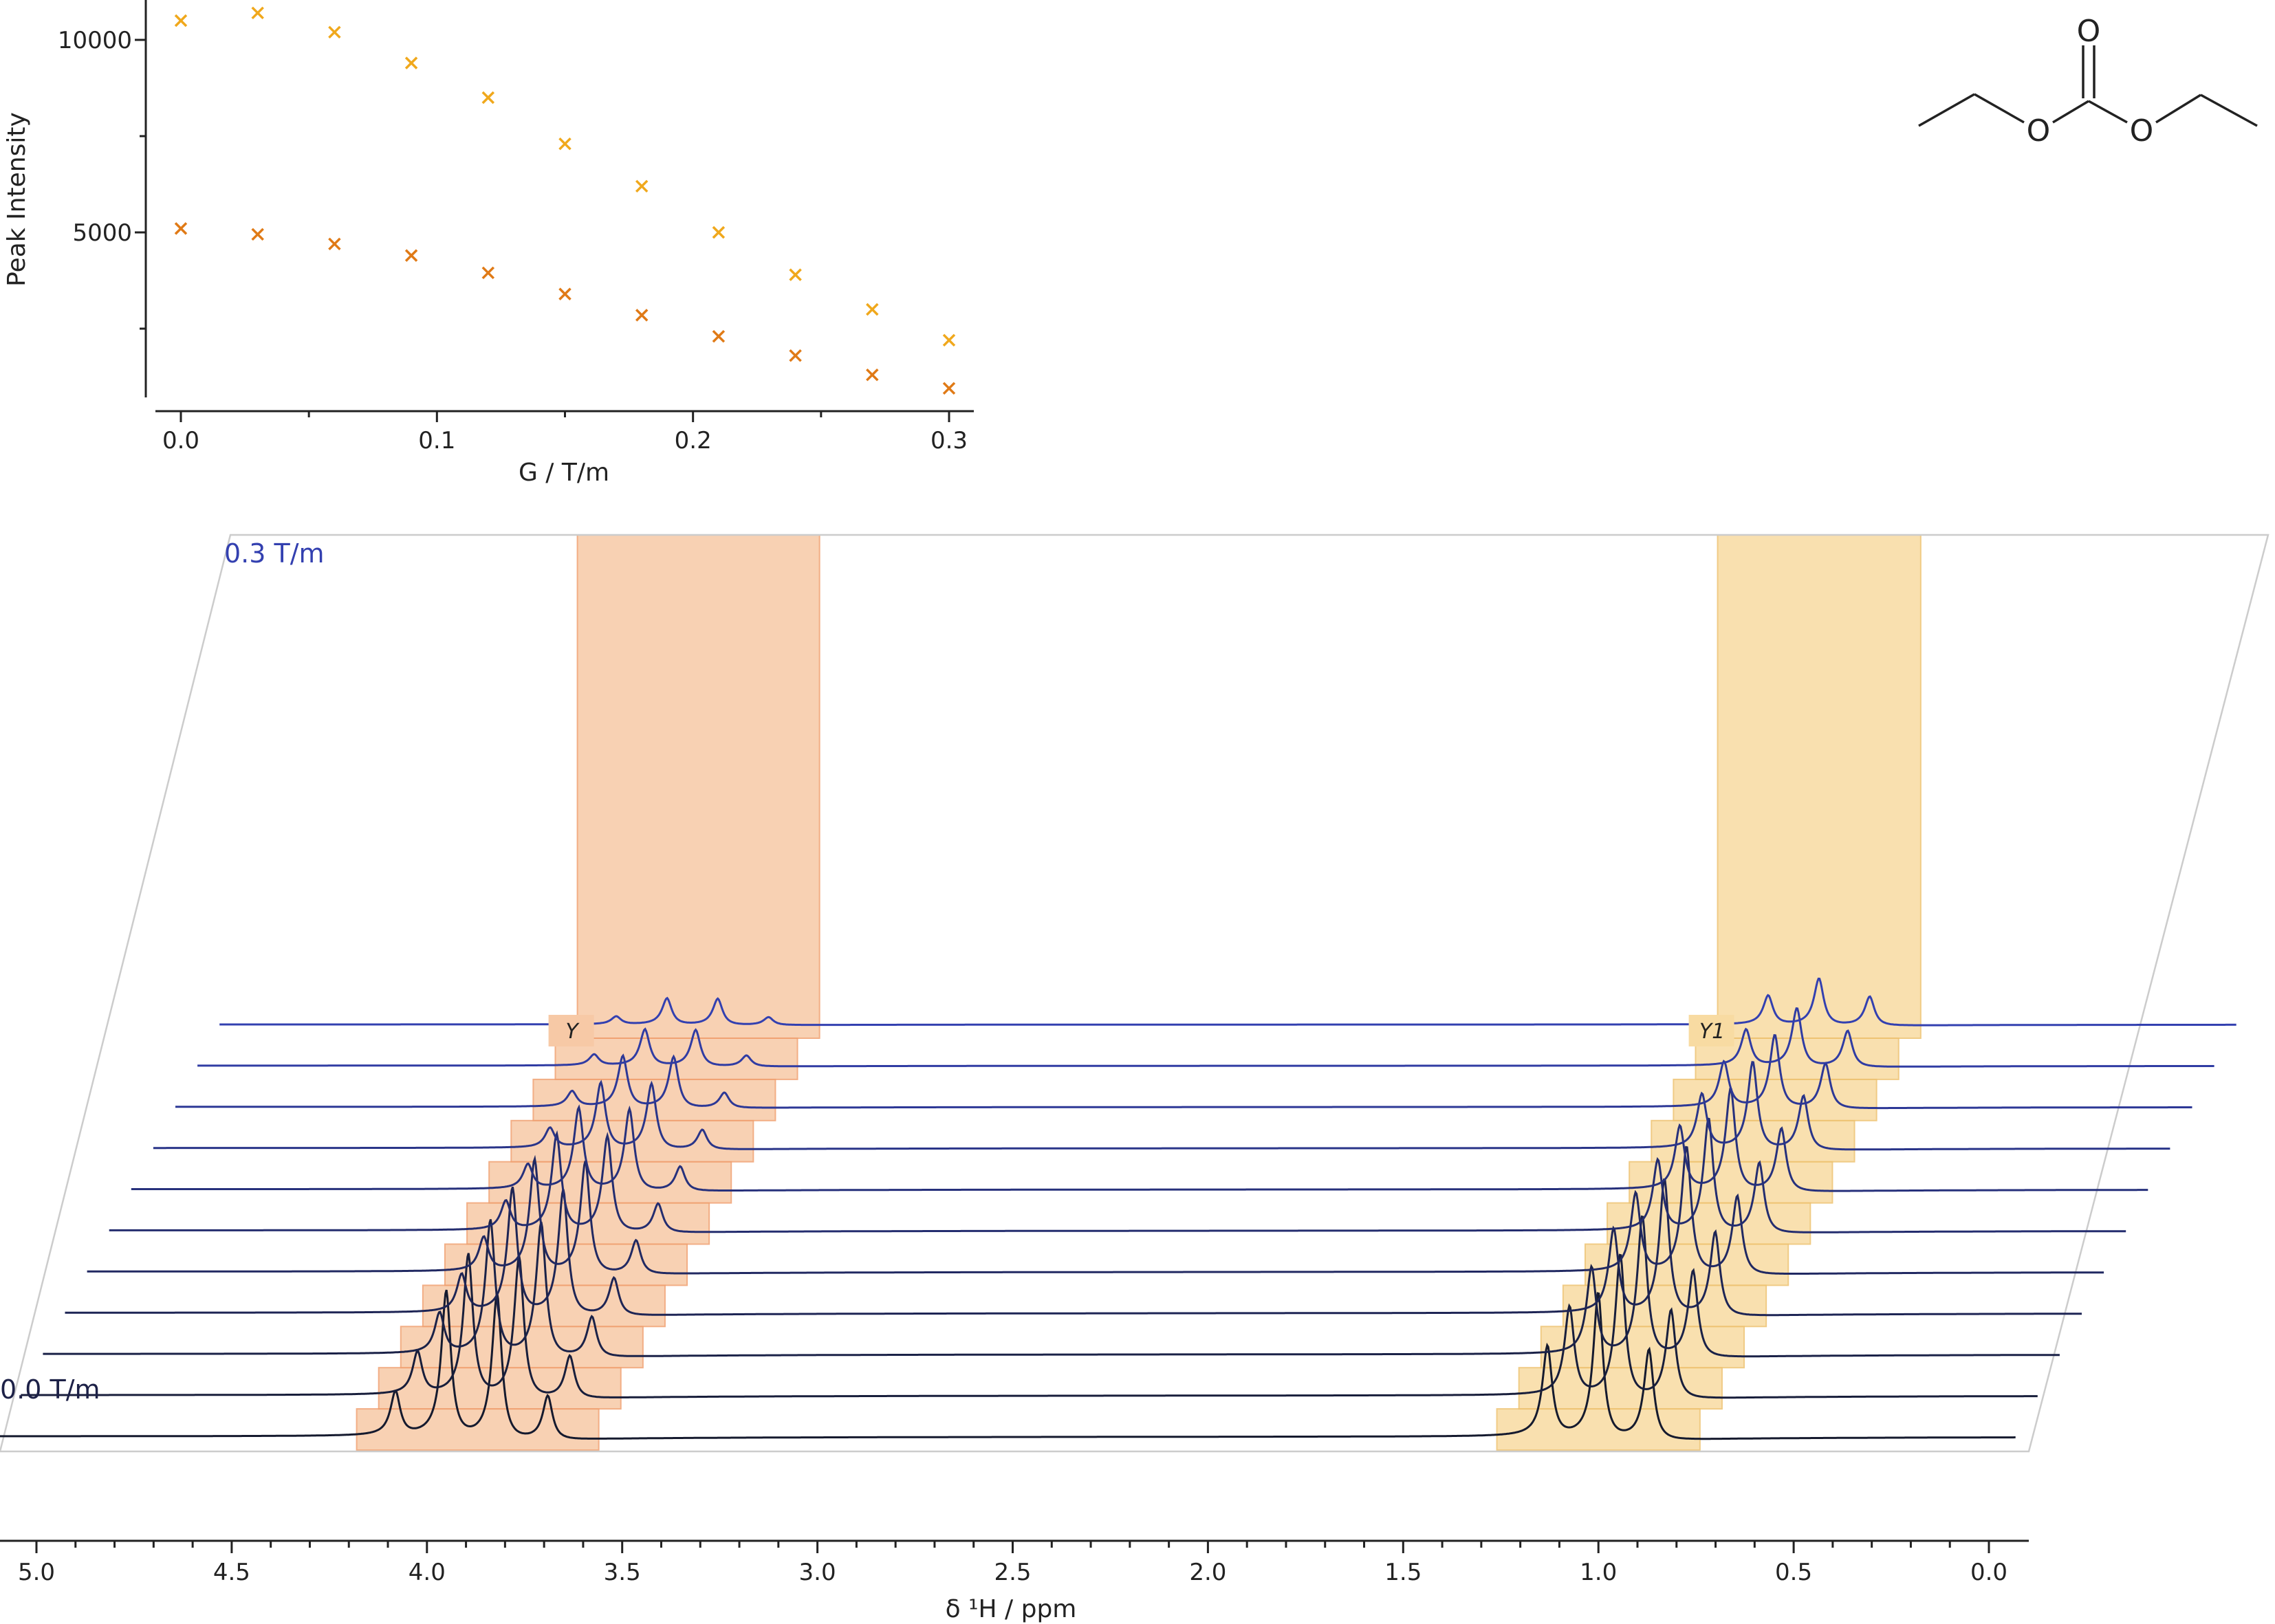 The image size is (2275, 1624). What do you see at coordinates (17, 199) in the screenshot?
I see `scatter-y-label: Peak Intensity` at bounding box center [17, 199].